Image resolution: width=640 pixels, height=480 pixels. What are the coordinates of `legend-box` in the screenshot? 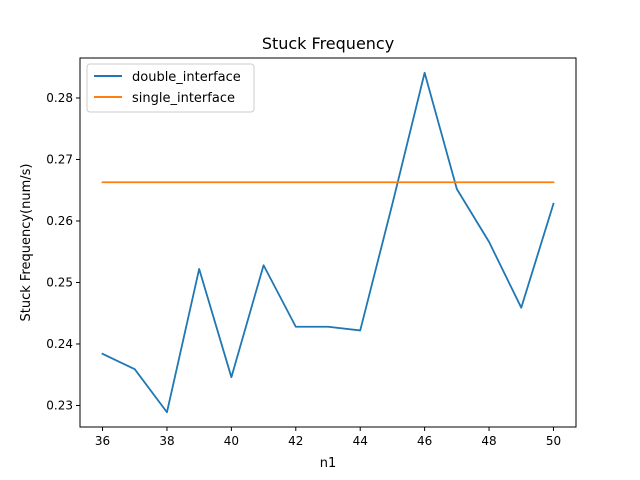 It's located at (170, 88).